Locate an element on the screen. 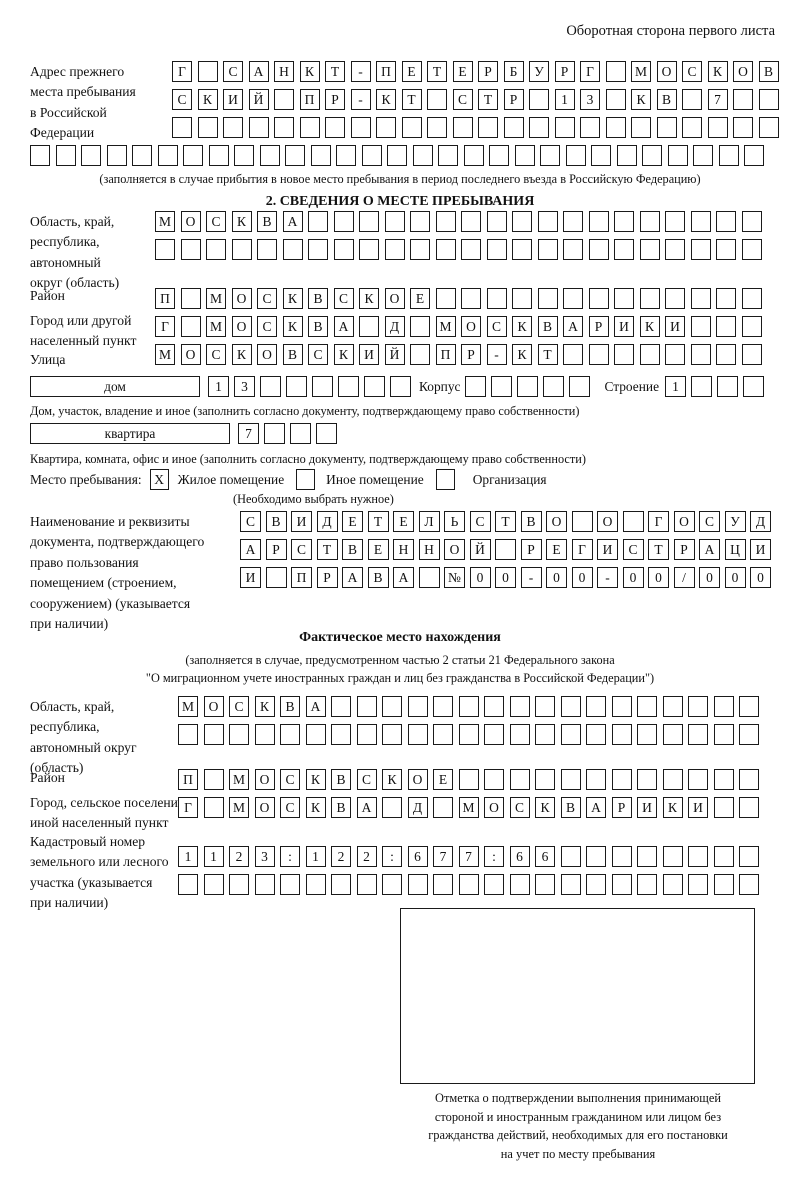 This screenshot has width=800, height=1180. char-cell: Г is located at coordinates (658, 521).